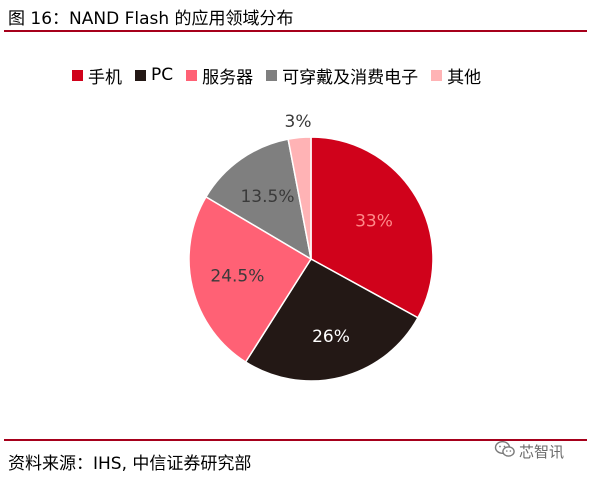 The height and width of the screenshot is (478, 591). I want to click on pie-data-label: 26%, so click(331, 337).